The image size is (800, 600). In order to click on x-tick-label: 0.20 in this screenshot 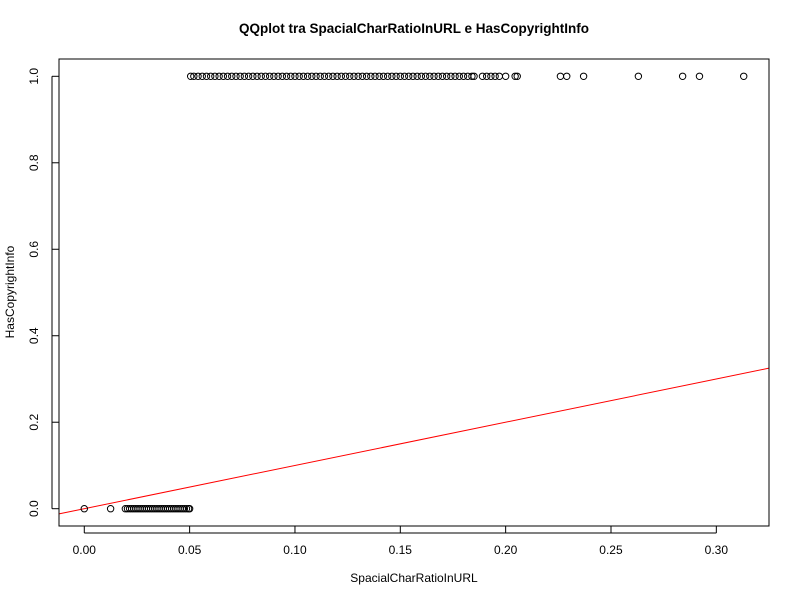, I will do `click(506, 550)`.